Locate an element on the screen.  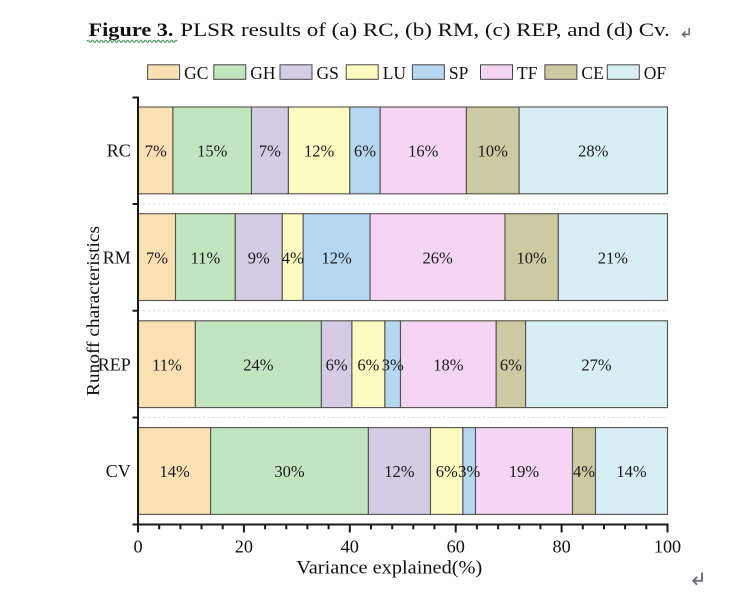
svg-text: Variance explained(%) is located at coordinates (389, 568).